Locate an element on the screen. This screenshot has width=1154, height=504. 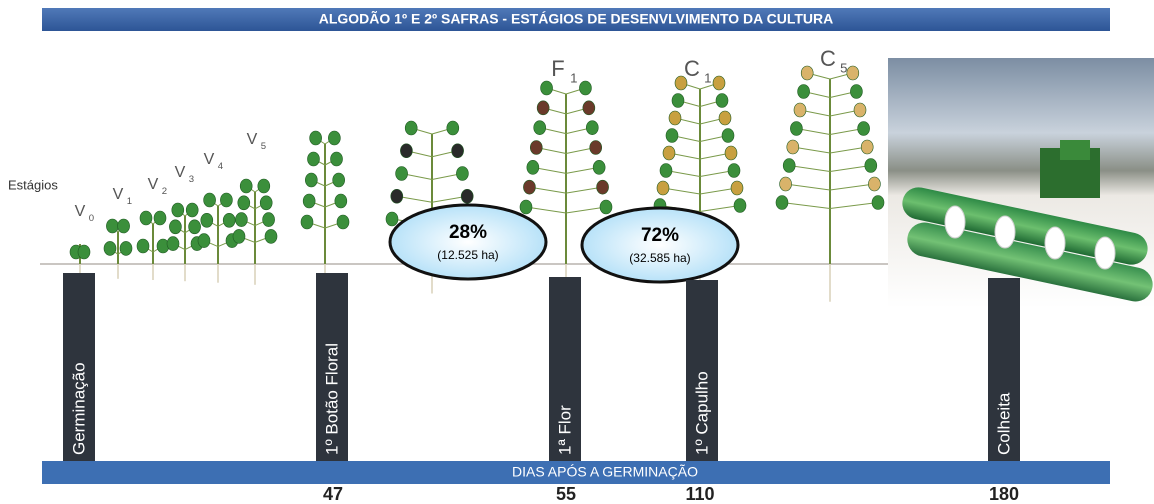
footer-bar is located at coordinates (576, 472).